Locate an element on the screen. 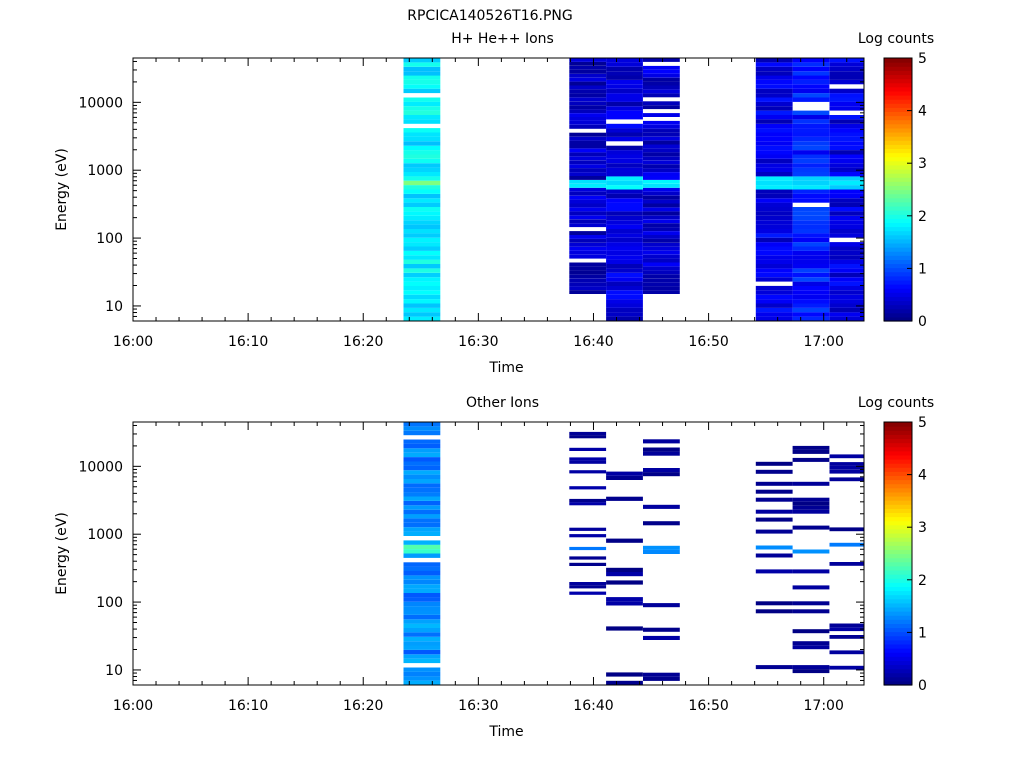  spectrogram-column is located at coordinates (811, 559).